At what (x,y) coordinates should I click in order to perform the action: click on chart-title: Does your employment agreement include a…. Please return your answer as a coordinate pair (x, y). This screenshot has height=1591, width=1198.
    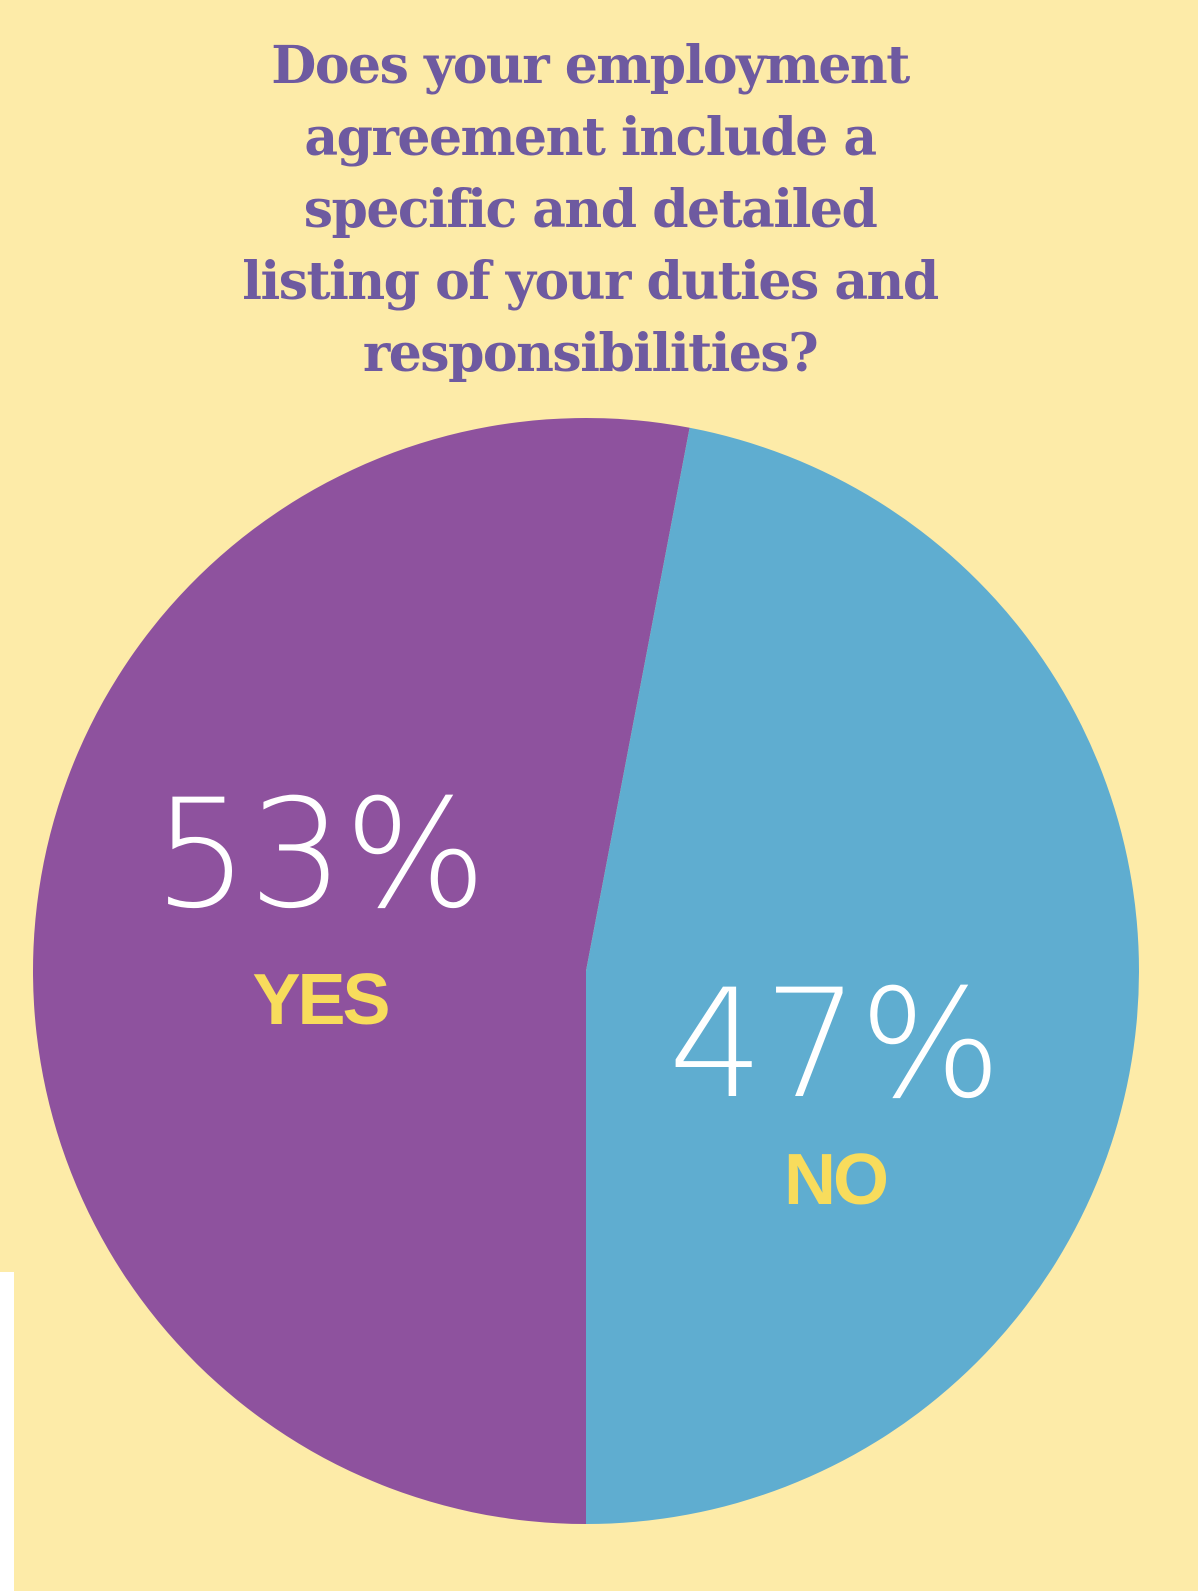
    Looking at the image, I should click on (590, 209).